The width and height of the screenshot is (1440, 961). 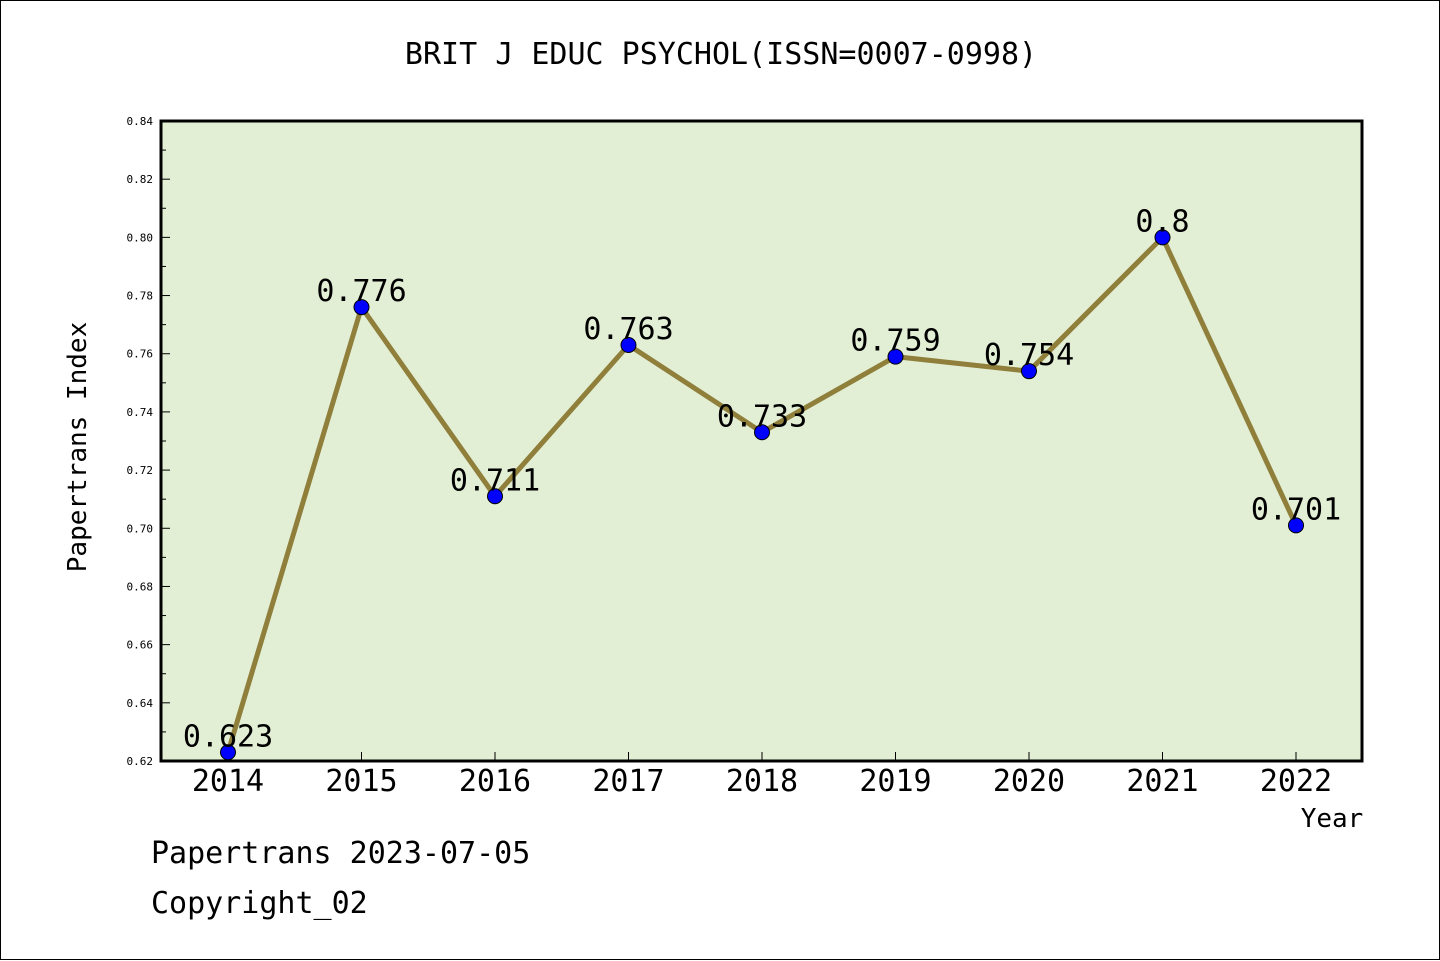 I want to click on data-label: 0.763, so click(x=628, y=329).